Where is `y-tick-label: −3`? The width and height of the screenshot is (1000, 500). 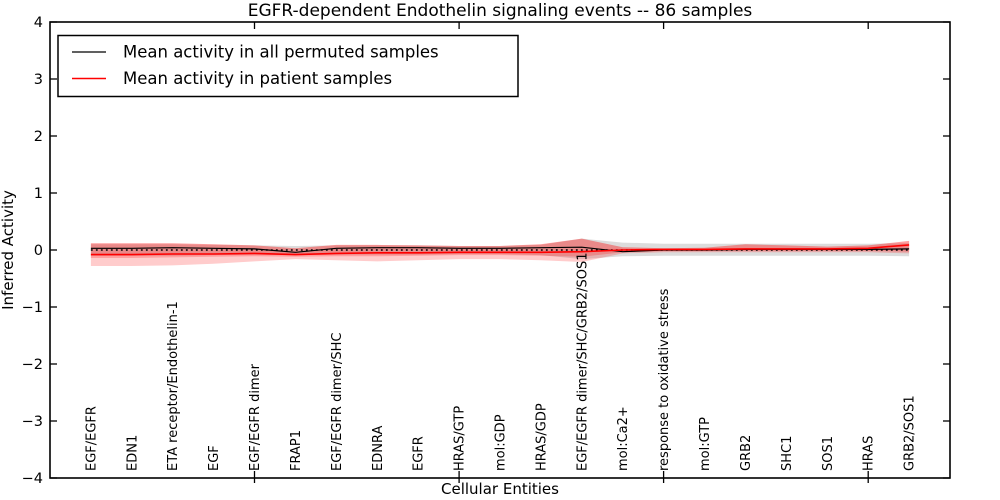 y-tick-label: −3 is located at coordinates (32, 422).